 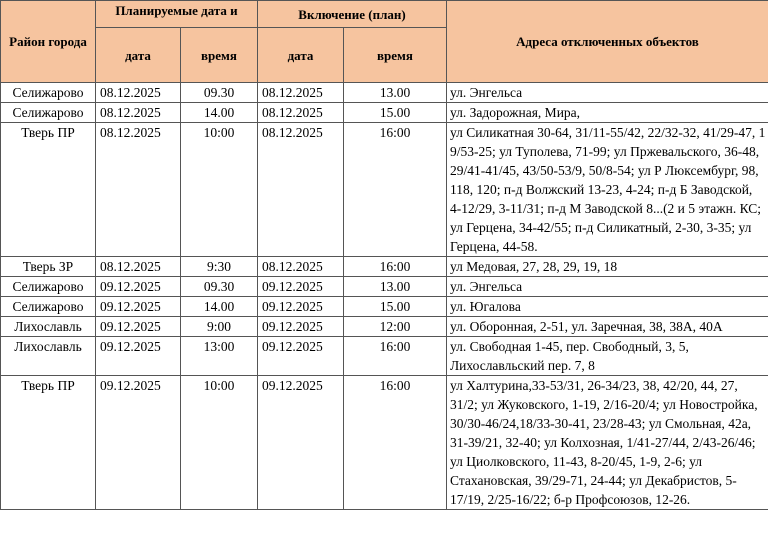 I want to click on header-cell: Включение (план), so click(x=352, y=14).